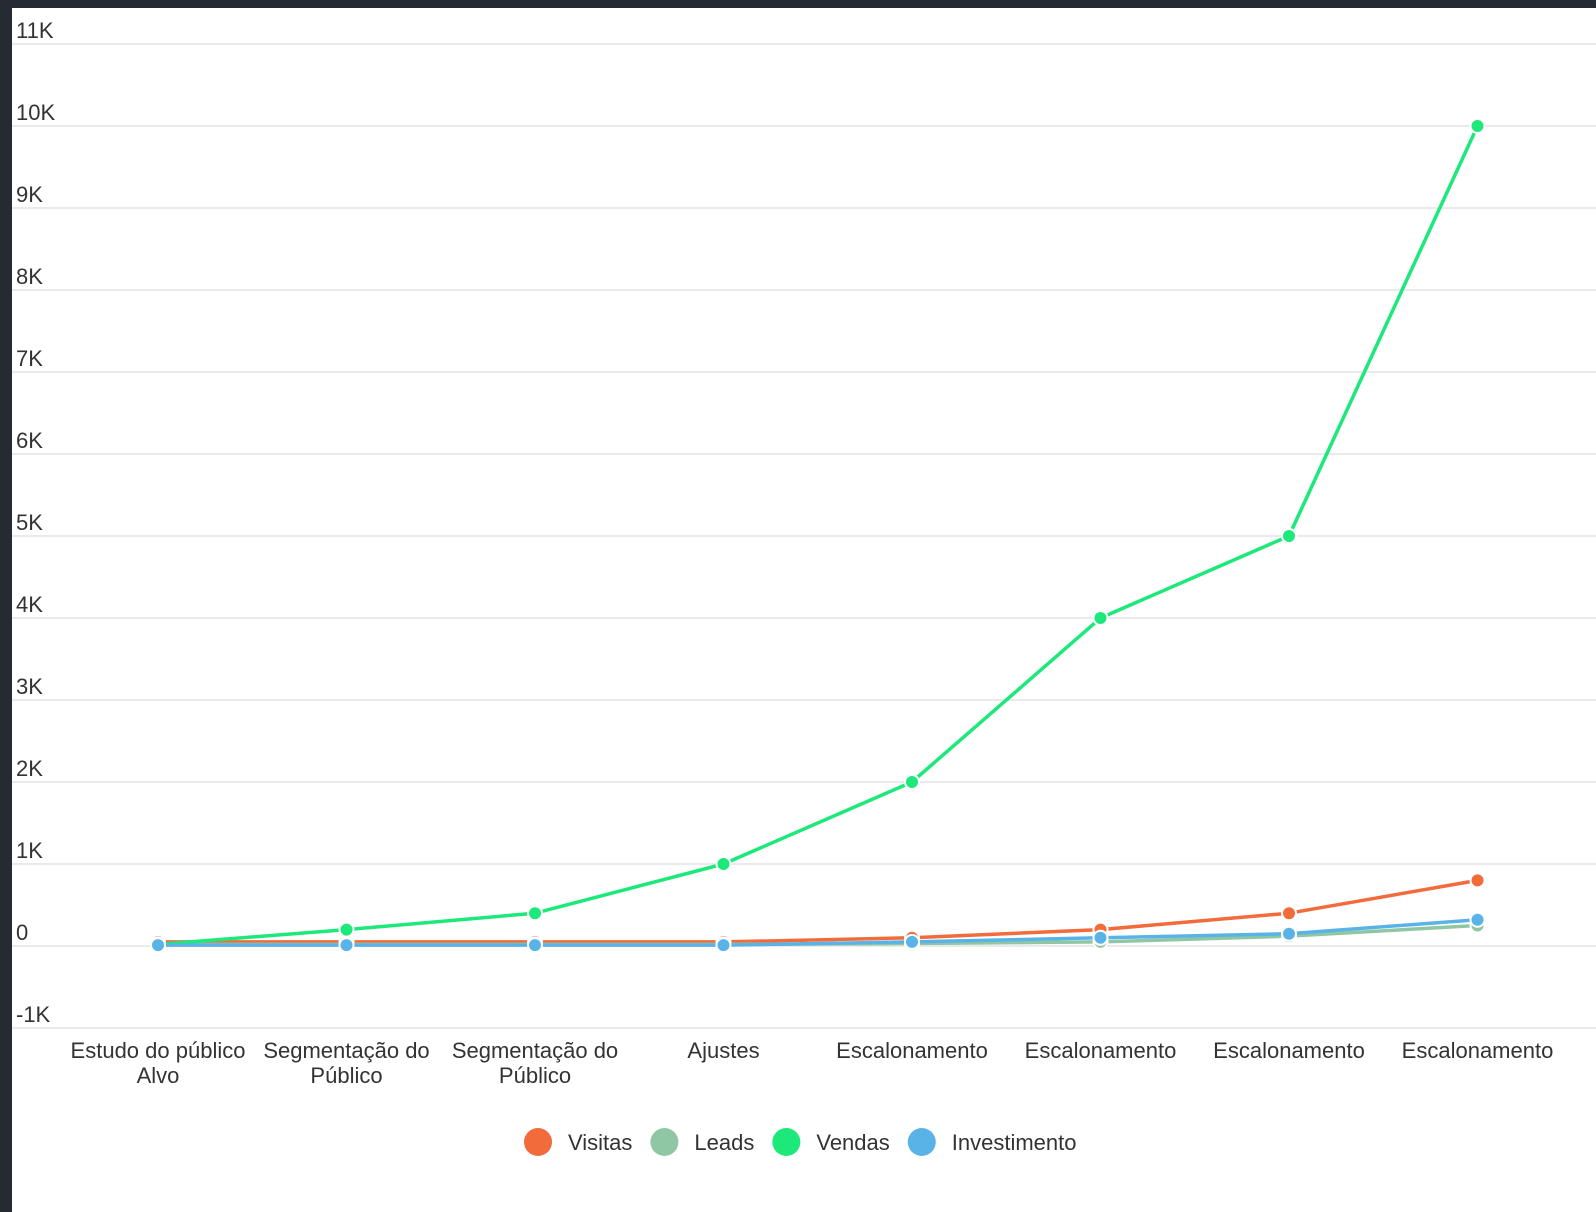 The image size is (1596, 1212). I want to click on legend-label: Investimento, so click(1014, 1142).